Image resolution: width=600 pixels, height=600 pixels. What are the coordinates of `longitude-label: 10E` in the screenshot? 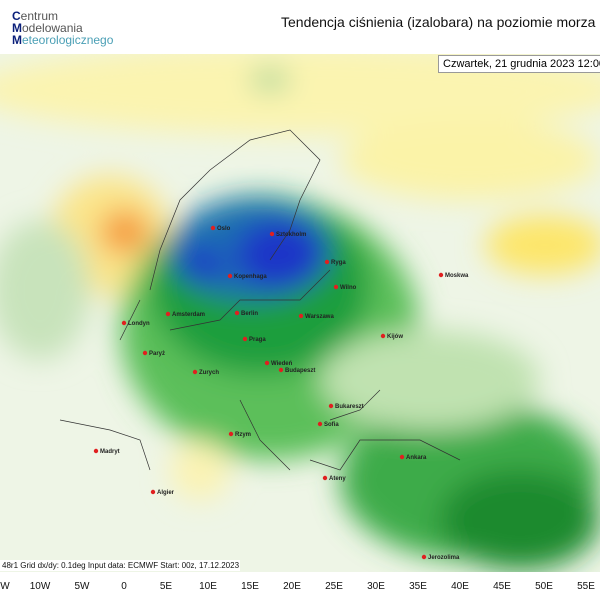 It's located at (208, 586).